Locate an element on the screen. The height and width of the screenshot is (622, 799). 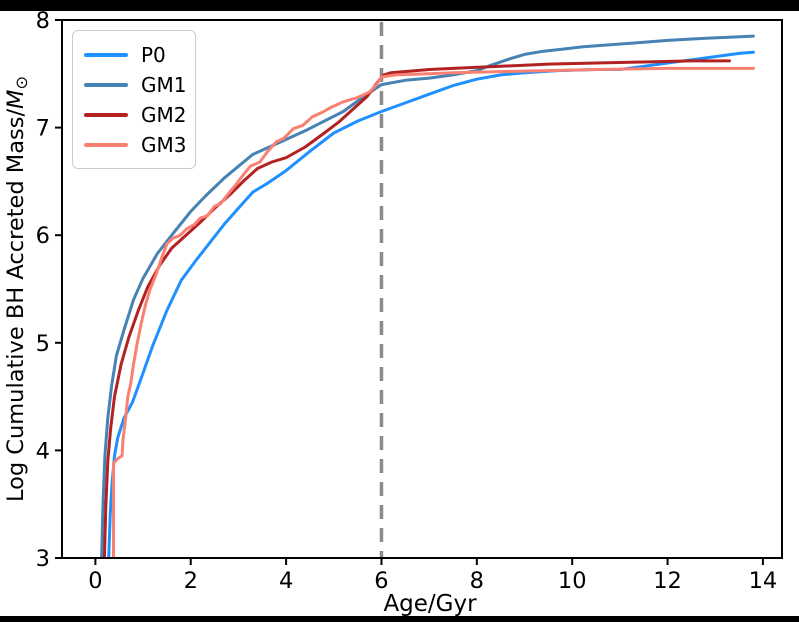
y-axis-label: Log Cumulative BH Accreted Mass/M⊙ is located at coordinates (17, 289).